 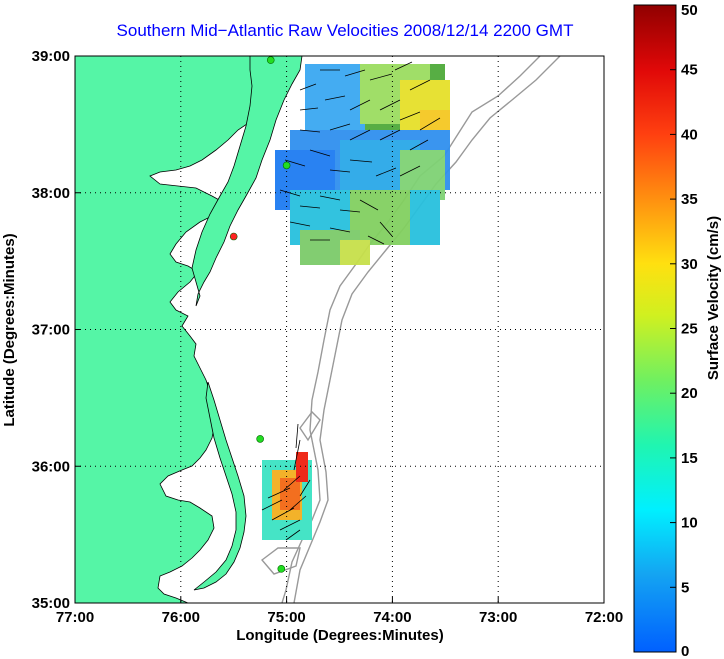 I want to click on colorbar-tick-label: 10, so click(x=689, y=523).